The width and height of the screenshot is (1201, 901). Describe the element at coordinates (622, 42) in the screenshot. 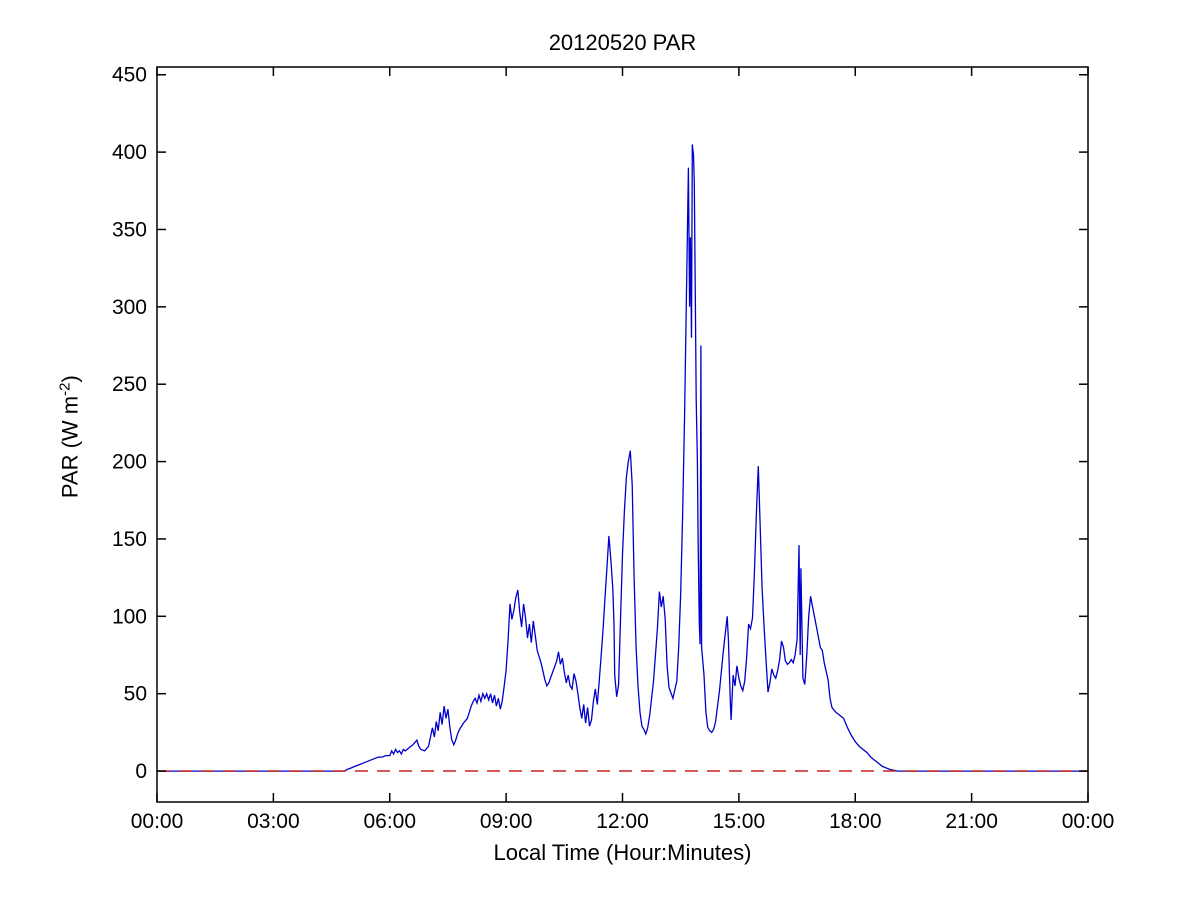

I see `chart-title: 20120520 PAR` at that location.